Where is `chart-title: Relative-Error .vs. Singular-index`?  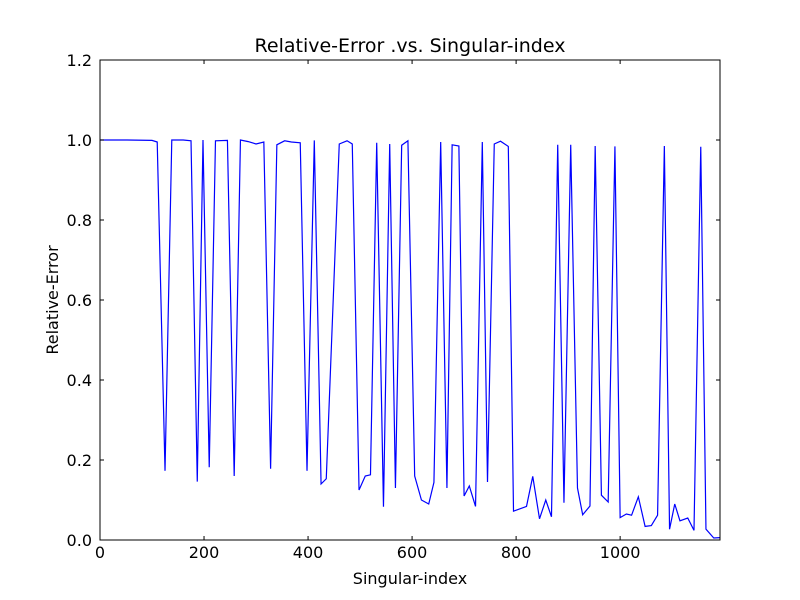 chart-title: Relative-Error .vs. Singular-index is located at coordinates (410, 46).